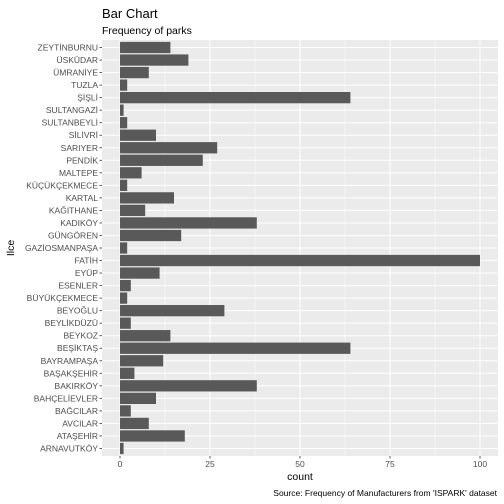 This screenshot has width=504, height=504. What do you see at coordinates (78, 173) in the screenshot?
I see `y-tick-label: MALTEPE` at bounding box center [78, 173].